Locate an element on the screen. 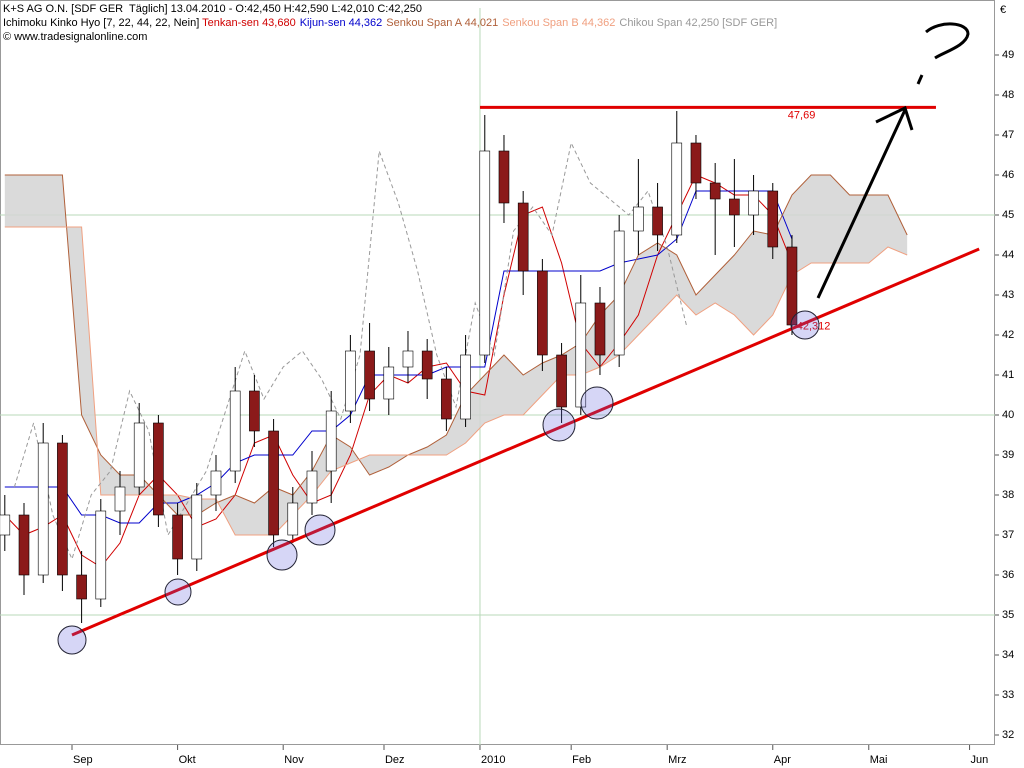 The image size is (1024, 768). x-tick-label: Okt is located at coordinates (187, 760).